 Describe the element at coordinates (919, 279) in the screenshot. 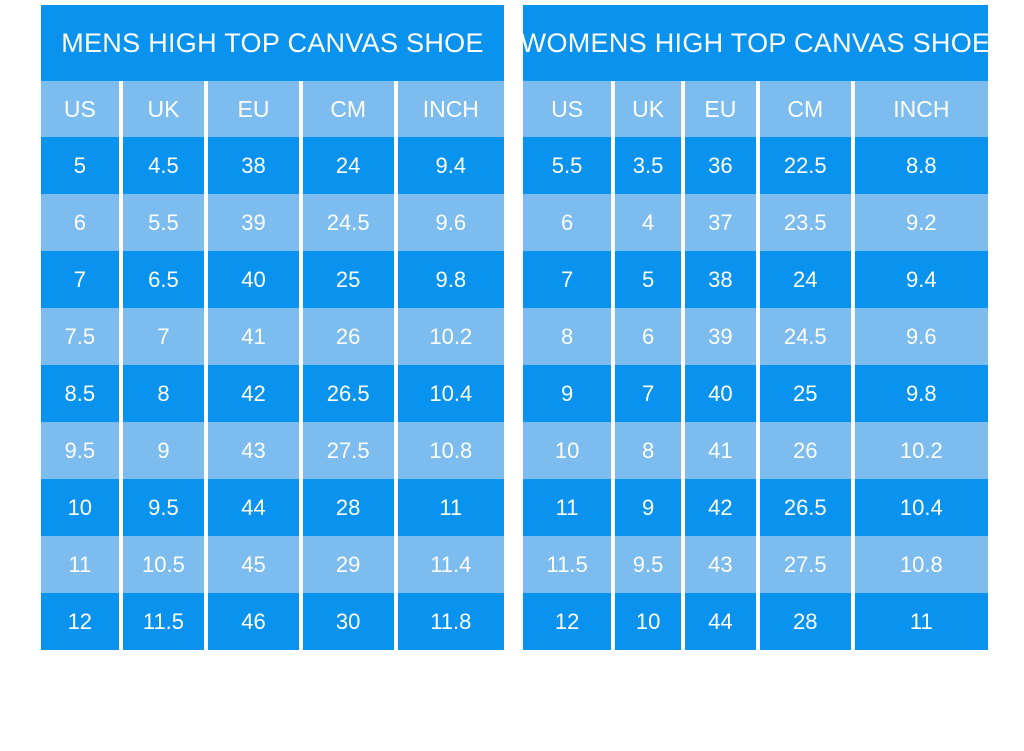

I see `size-cell: 9.4` at that location.